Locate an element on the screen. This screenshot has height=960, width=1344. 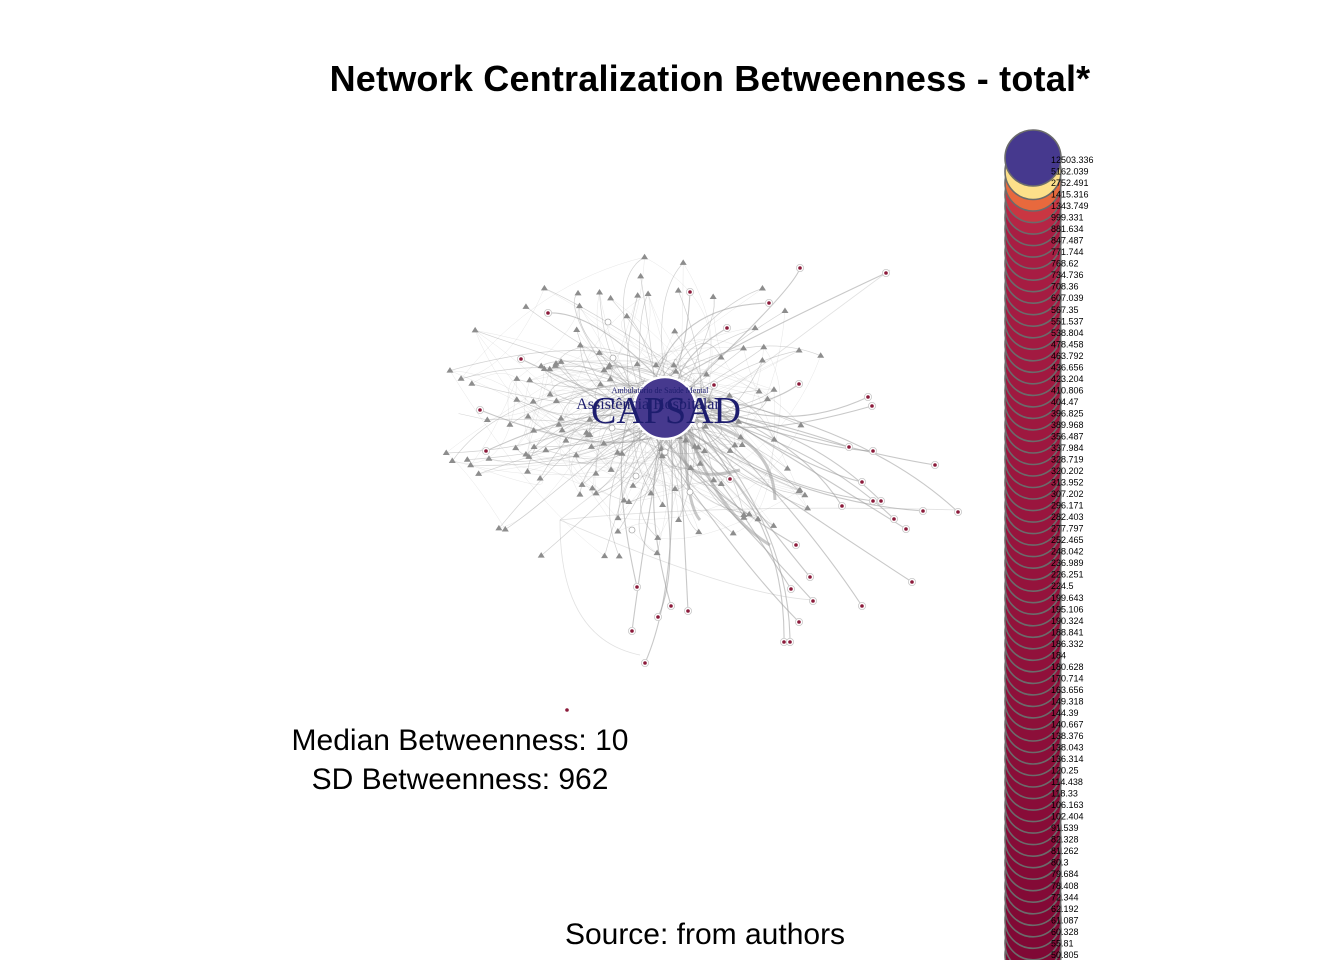
legend-value: 12503.336 is located at coordinates (1072, 160).